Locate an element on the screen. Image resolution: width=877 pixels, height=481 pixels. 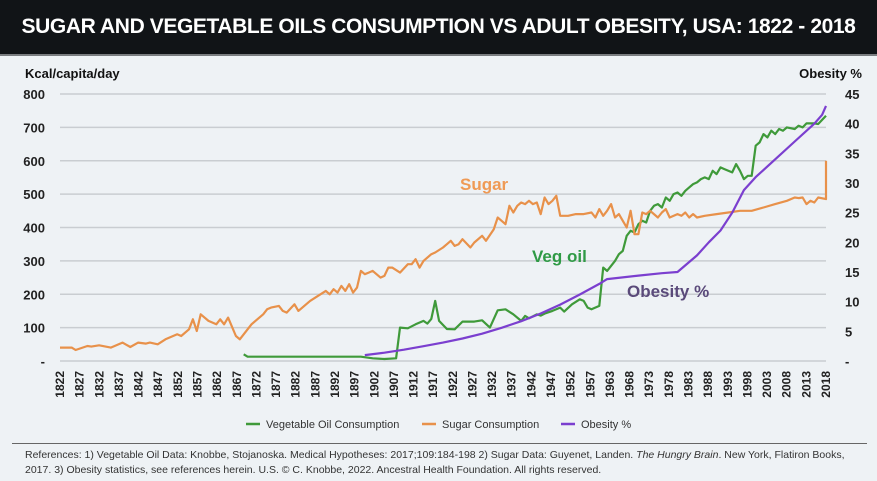
x-tick-label: 1947 is located at coordinates (551, 384).